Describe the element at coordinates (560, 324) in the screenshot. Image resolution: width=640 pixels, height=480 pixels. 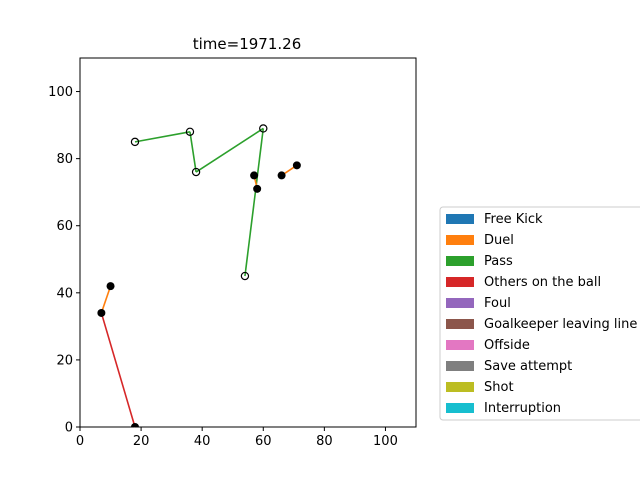
I see `legend-label: Goalkeeper leaving line` at that location.